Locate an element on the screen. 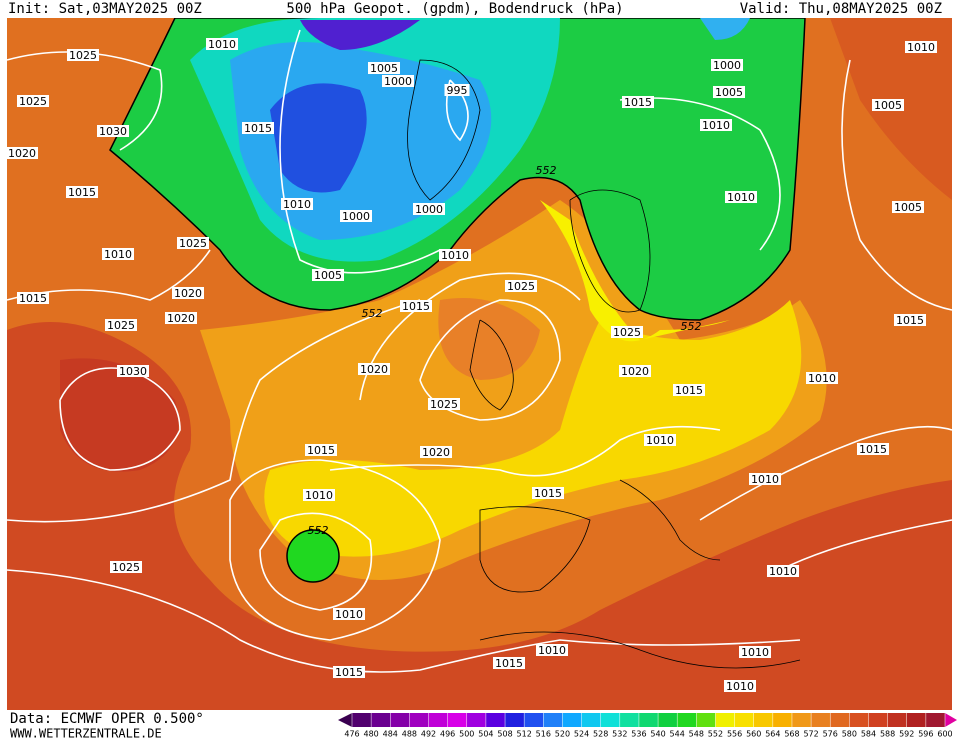  colorbar-label: 500 is located at coordinates (466, 734).